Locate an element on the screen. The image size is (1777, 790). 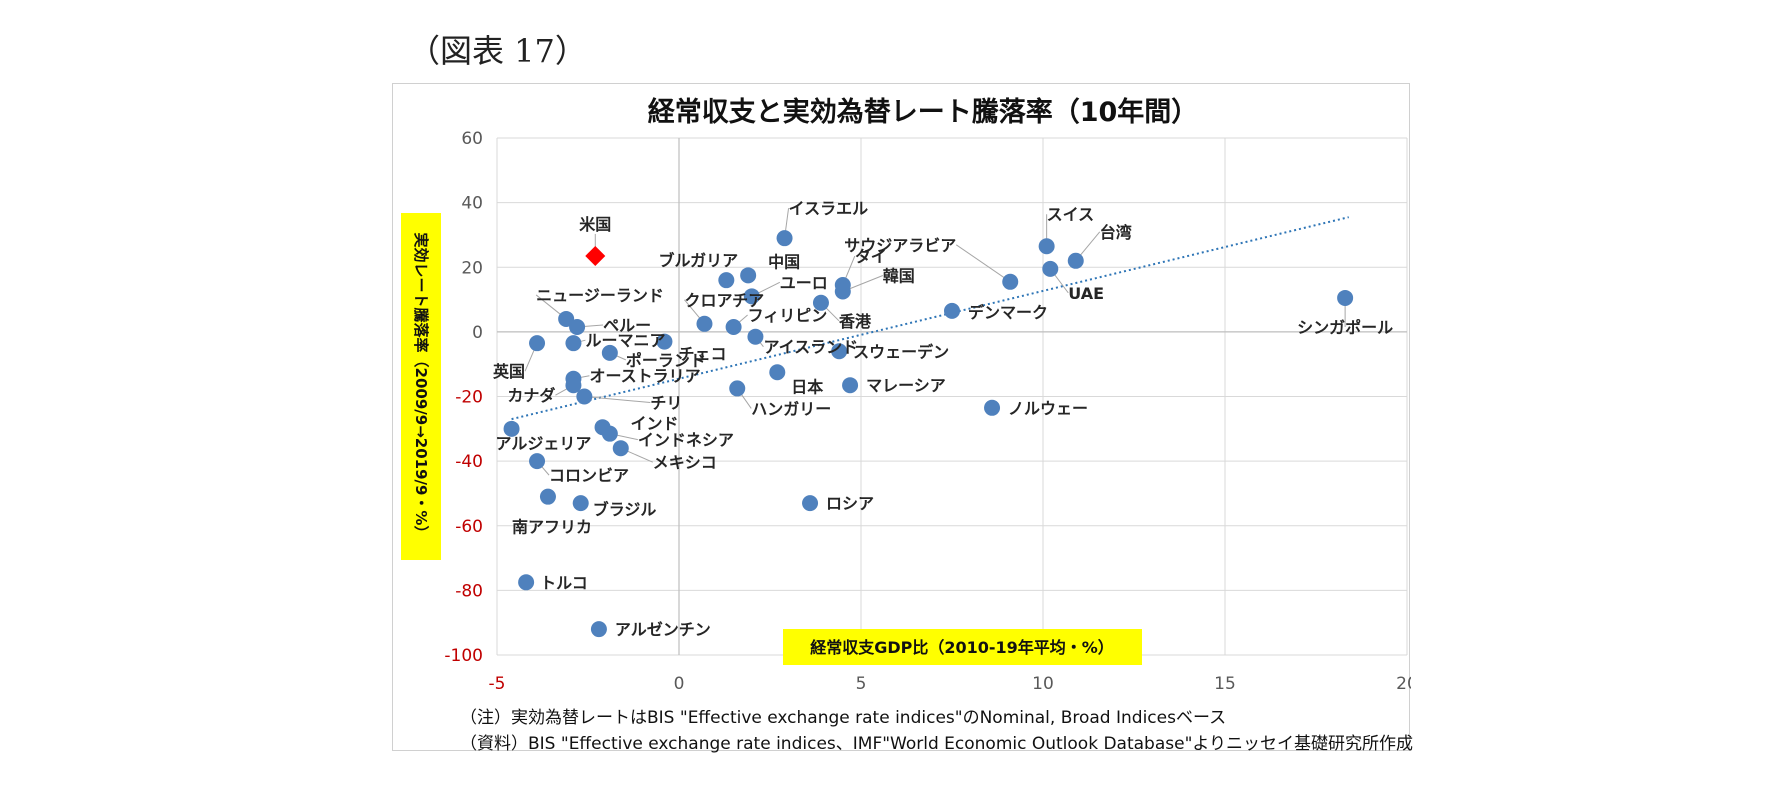
trendline is located at coordinates (930, 318).